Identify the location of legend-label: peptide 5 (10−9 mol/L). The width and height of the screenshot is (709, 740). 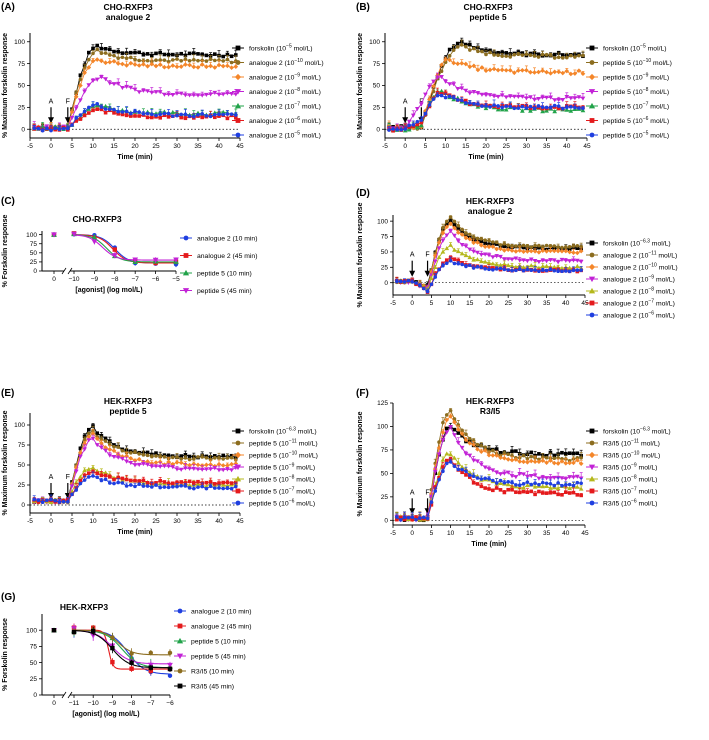
(282, 467).